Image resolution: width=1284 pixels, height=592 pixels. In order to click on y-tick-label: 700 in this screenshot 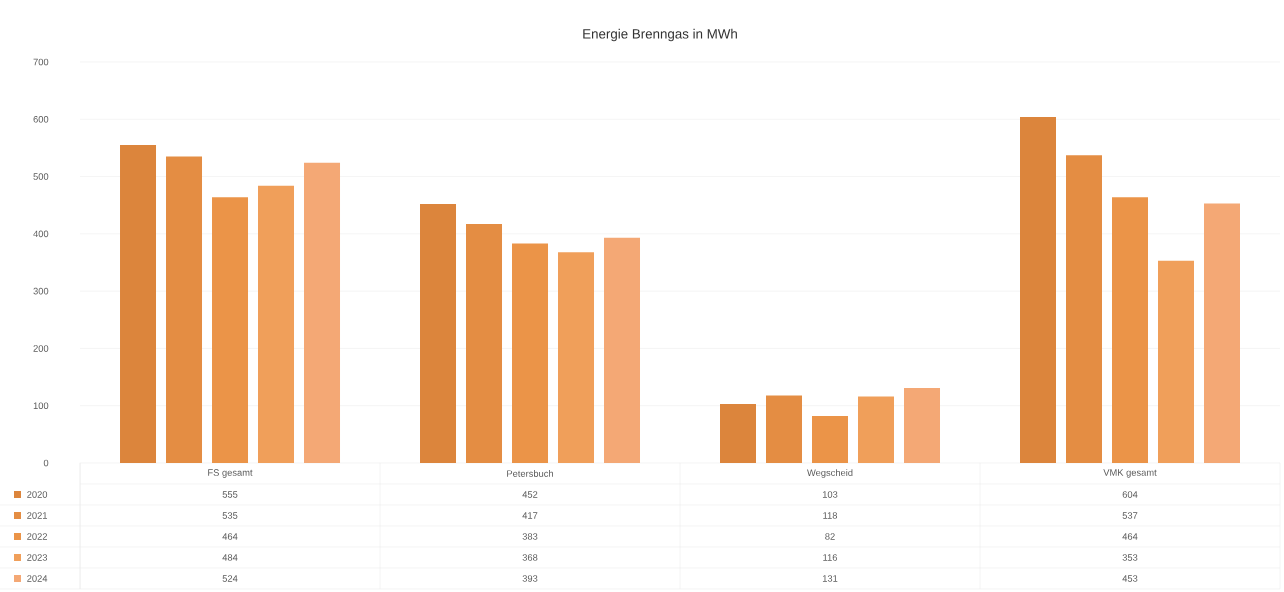, I will do `click(41, 62)`.